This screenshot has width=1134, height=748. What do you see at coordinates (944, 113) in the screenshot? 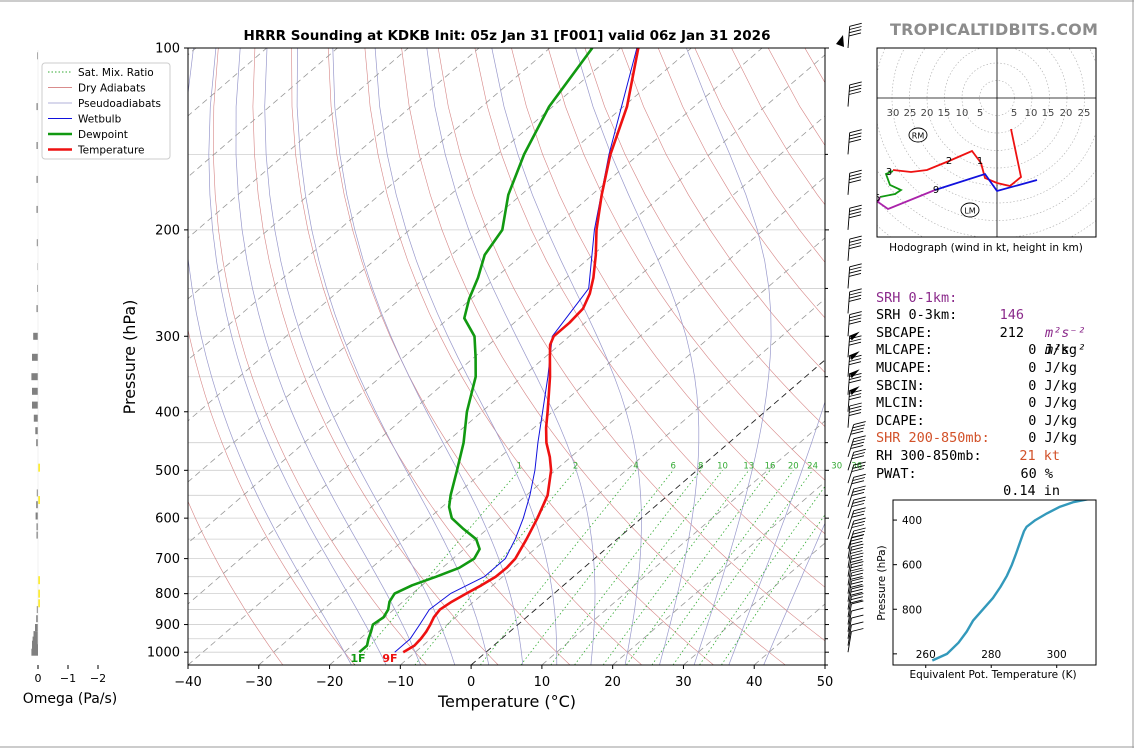
I see `hodo-ring-label: 15` at bounding box center [944, 113].